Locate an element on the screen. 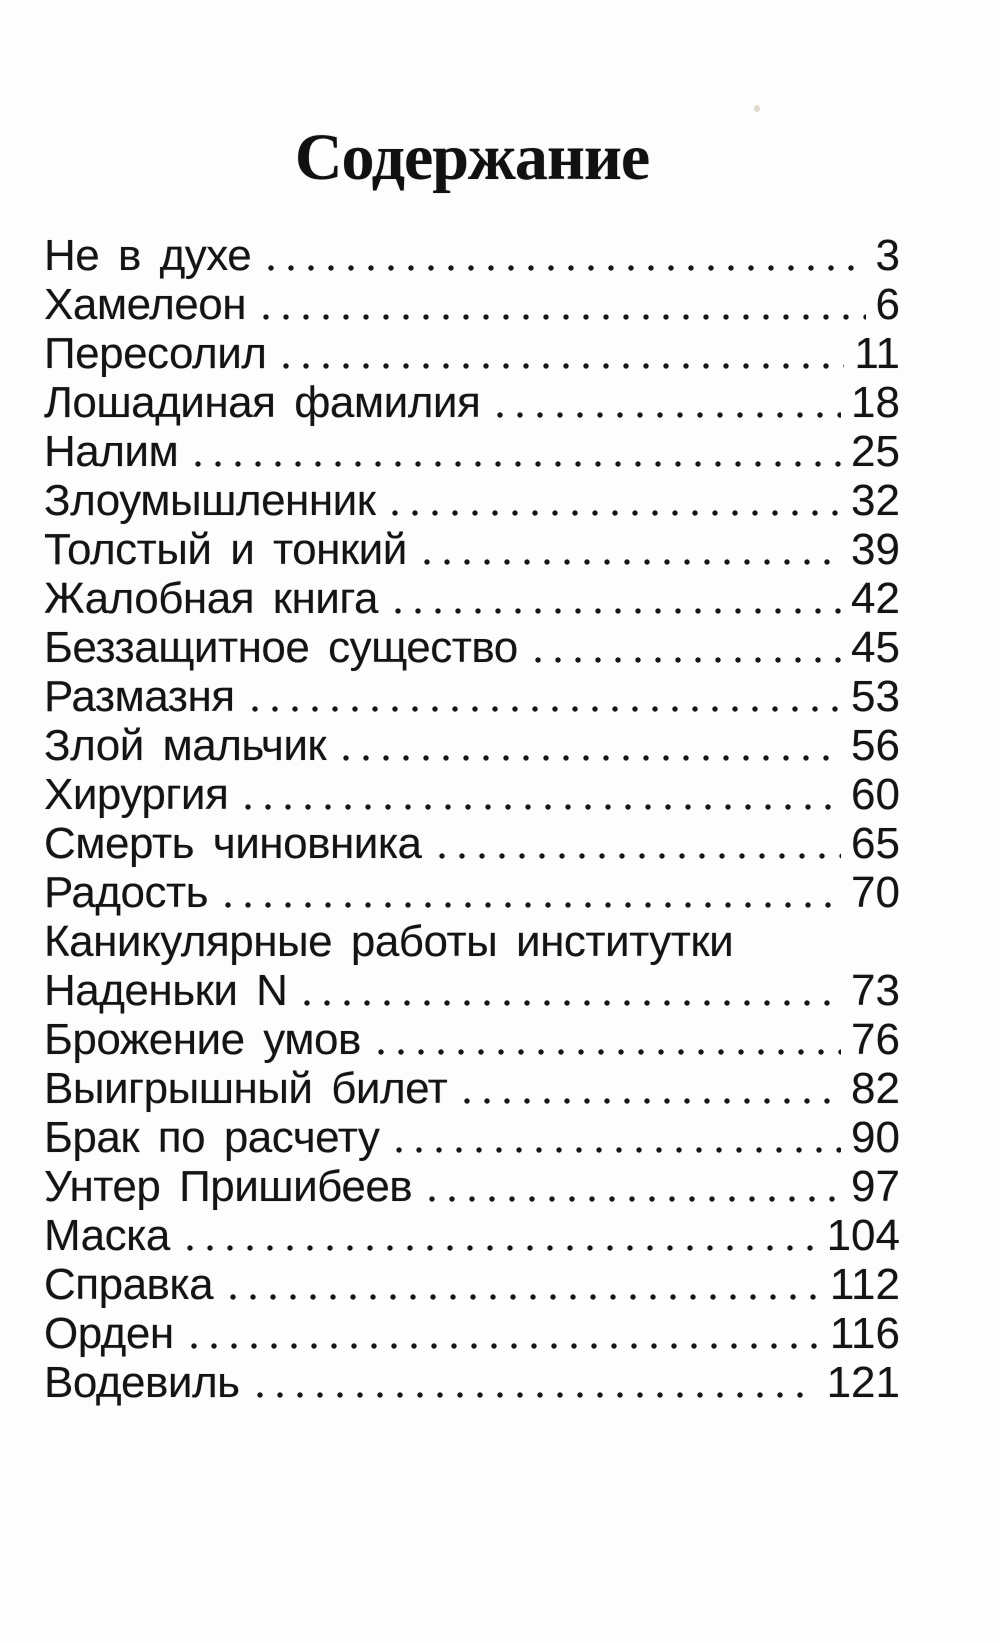 This screenshot has height=1643, width=1000. toc-entry-title: Беззащитное существо is located at coordinates (281, 647).